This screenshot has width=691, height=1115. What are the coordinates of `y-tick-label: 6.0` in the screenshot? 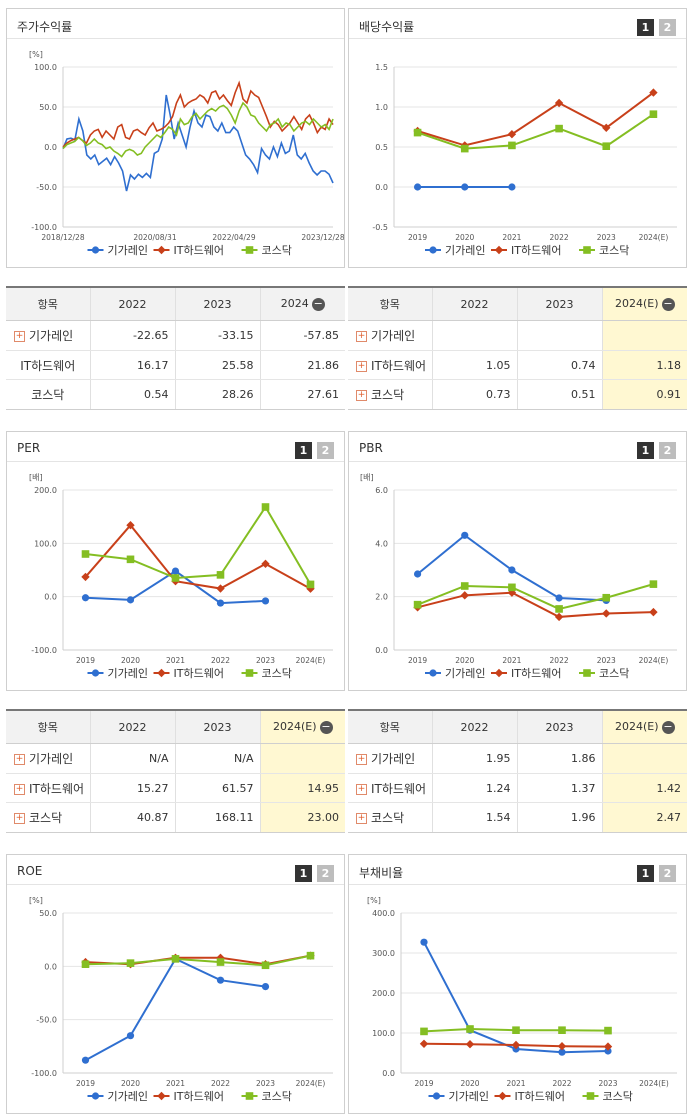 It's located at (381, 490).